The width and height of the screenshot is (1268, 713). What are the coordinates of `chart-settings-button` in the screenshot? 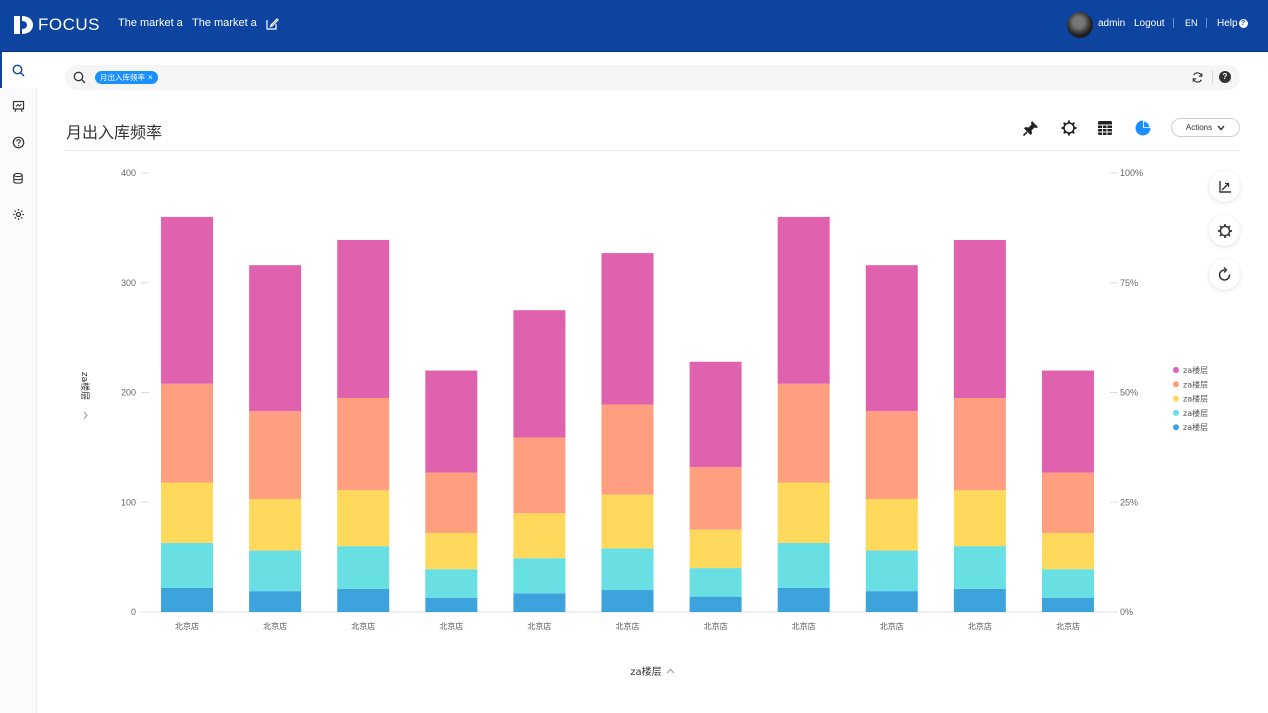 It's located at (1224, 230).